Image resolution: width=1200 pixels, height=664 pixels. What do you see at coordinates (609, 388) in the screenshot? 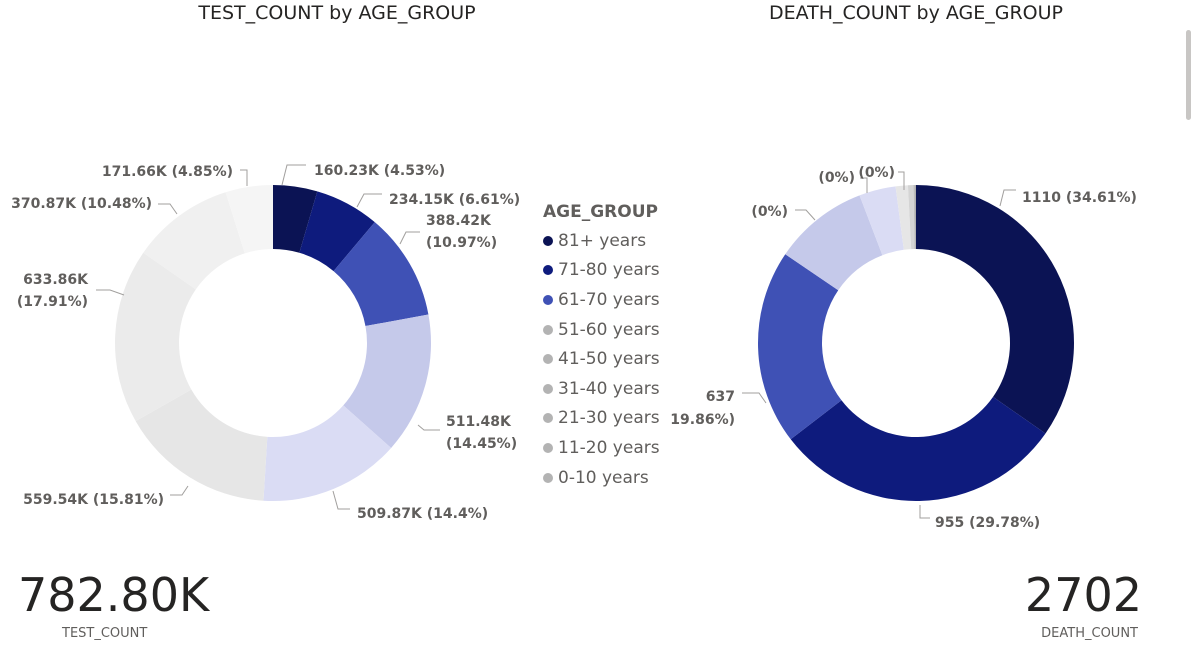
I see `legend-item-label: 31-40 years` at bounding box center [609, 388].